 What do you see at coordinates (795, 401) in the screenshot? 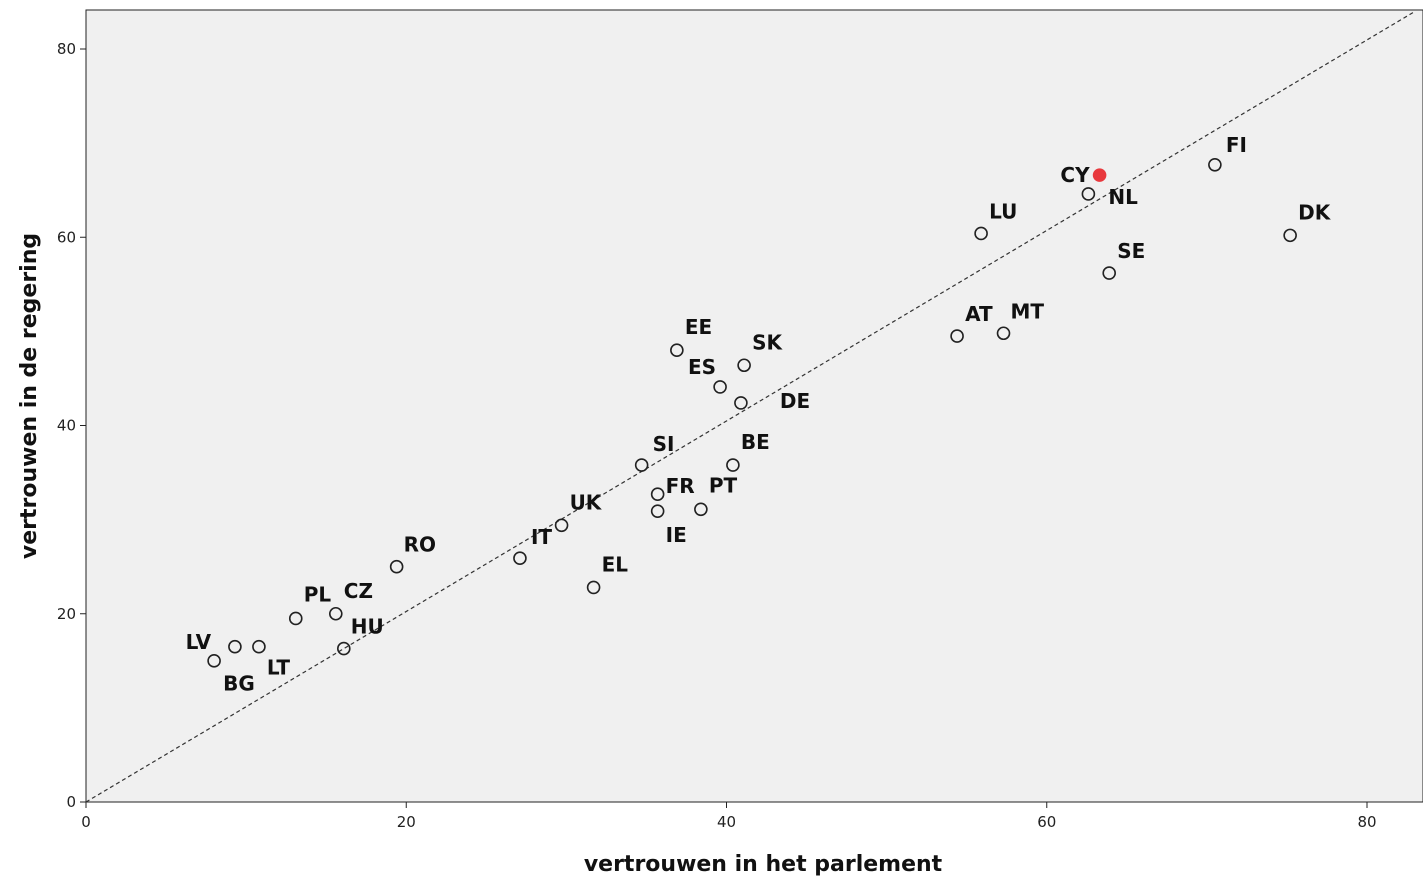
I see `point-label-de: DE` at bounding box center [795, 401].